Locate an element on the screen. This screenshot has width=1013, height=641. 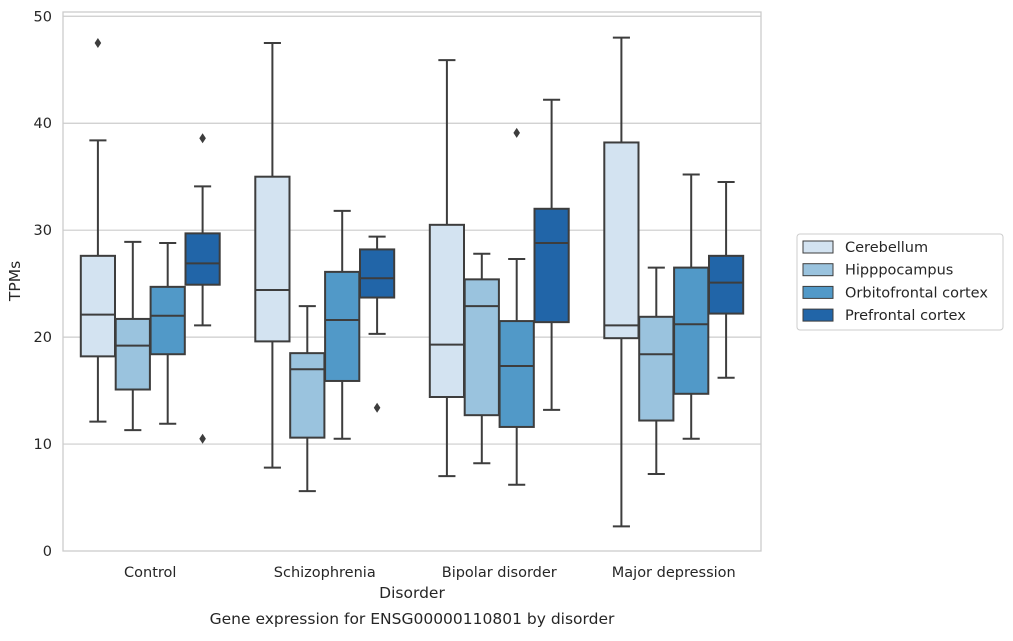
y-tick-label: 20 is located at coordinates (43, 338).